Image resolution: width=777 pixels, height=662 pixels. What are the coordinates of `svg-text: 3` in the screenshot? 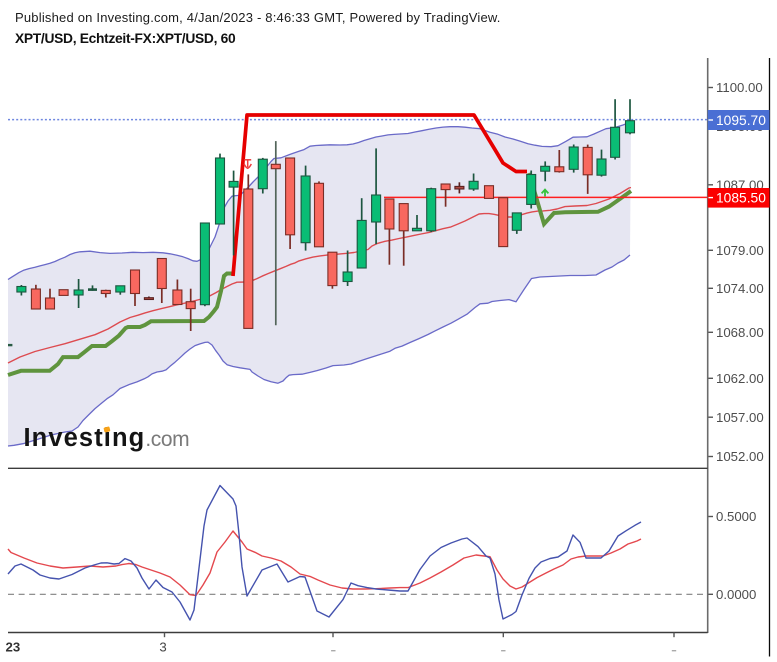 It's located at (162, 647).